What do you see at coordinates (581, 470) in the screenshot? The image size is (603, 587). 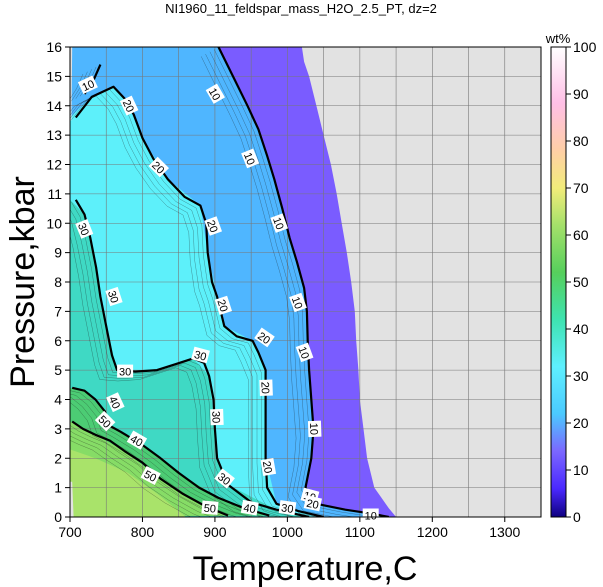 I see `colorbar-tick-label: 10` at bounding box center [581, 470].